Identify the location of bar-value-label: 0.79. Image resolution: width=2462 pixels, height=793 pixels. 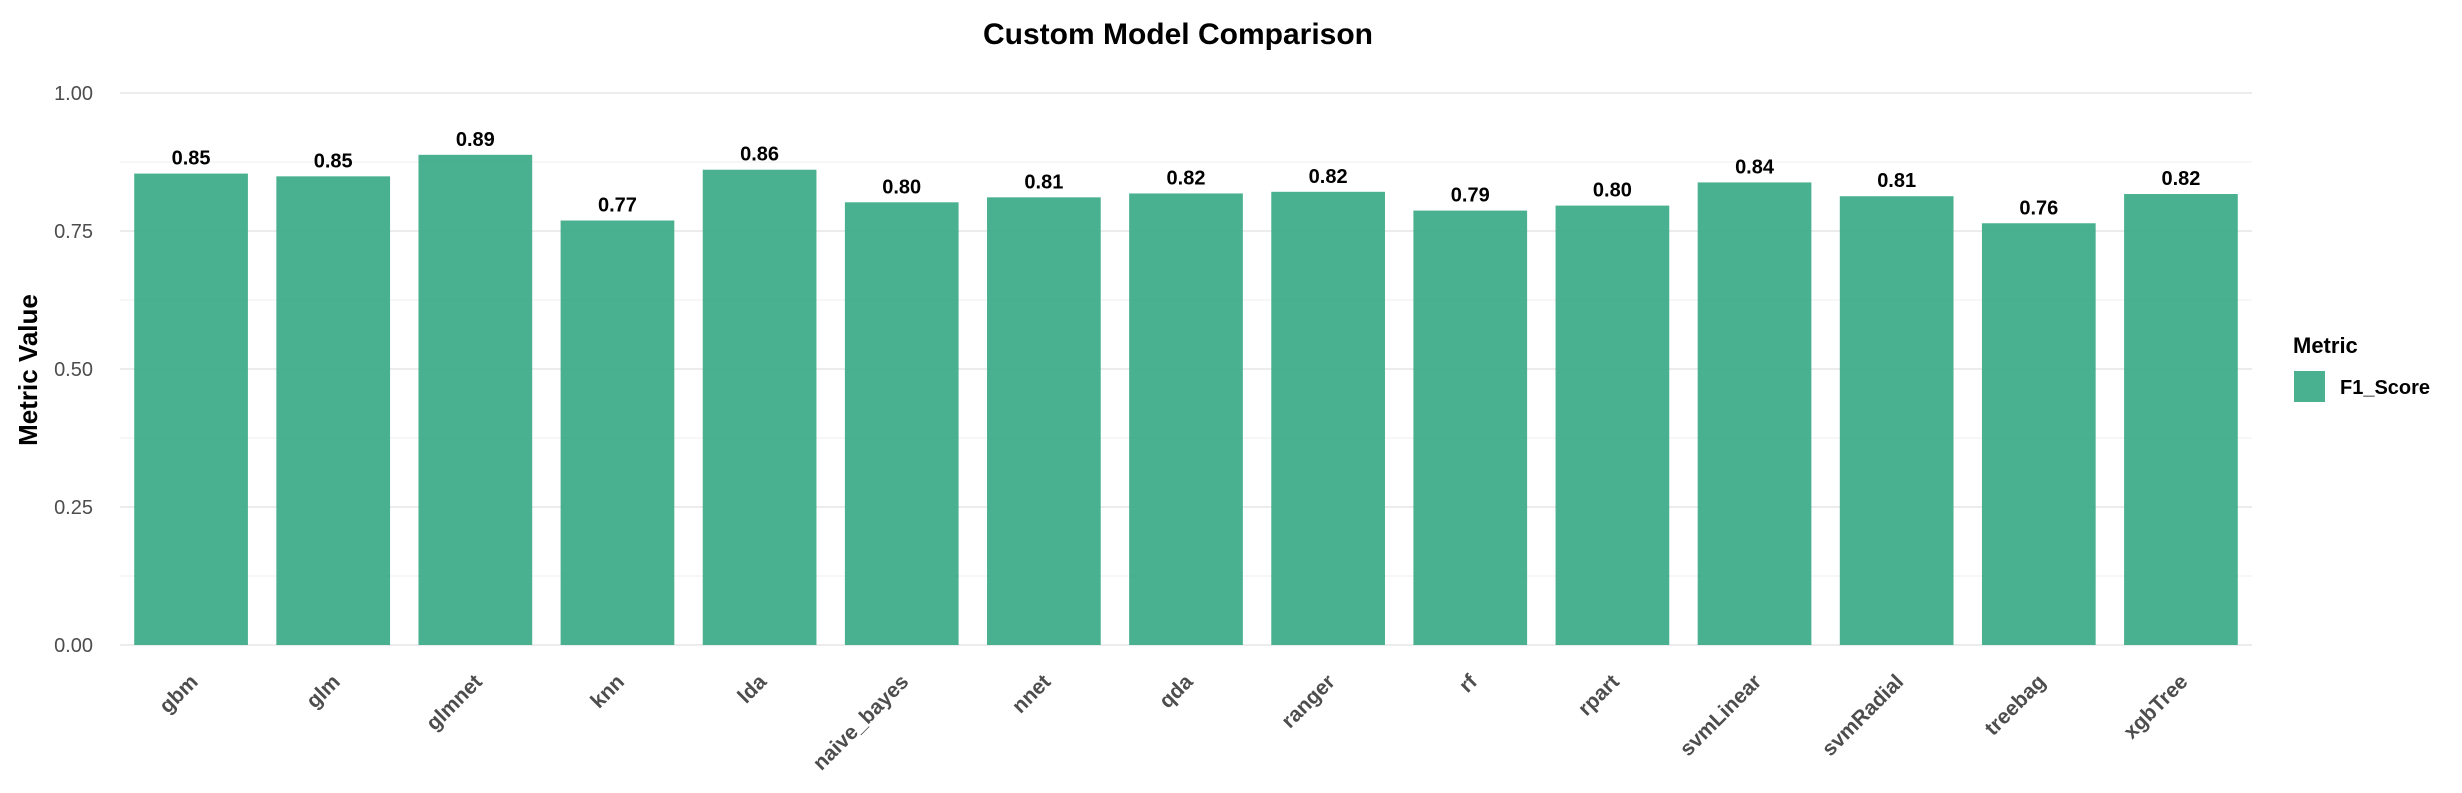
(1470, 196).